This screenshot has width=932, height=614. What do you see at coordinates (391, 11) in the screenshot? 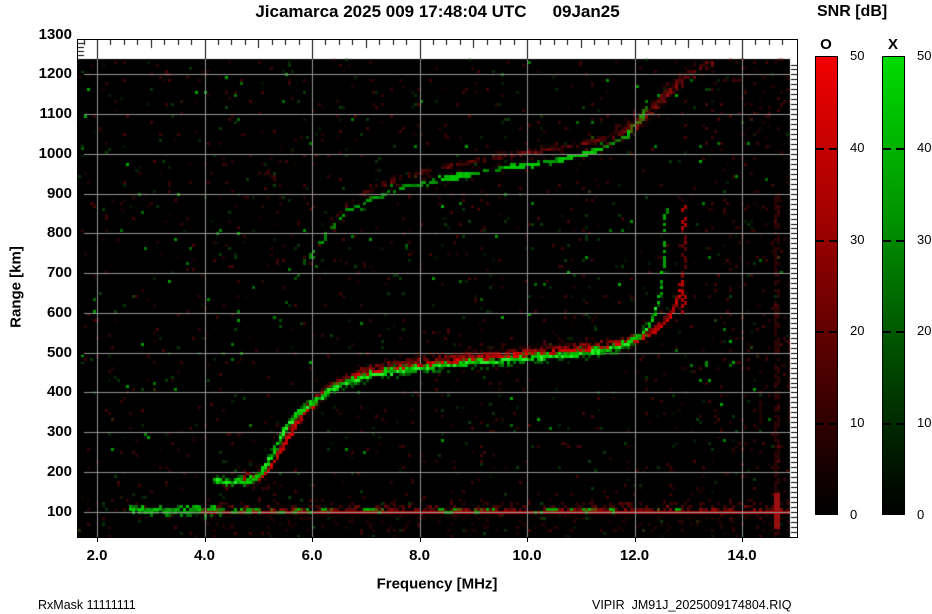
I see `title-station-time: Jicamarca 2025 009 17:48:04 UTC` at bounding box center [391, 11].